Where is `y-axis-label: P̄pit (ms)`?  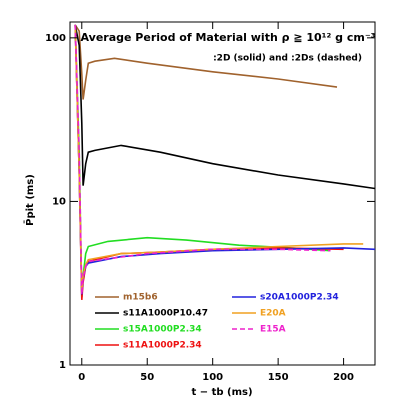
y-axis-label: P̄pit (ms) is located at coordinates (29, 200).